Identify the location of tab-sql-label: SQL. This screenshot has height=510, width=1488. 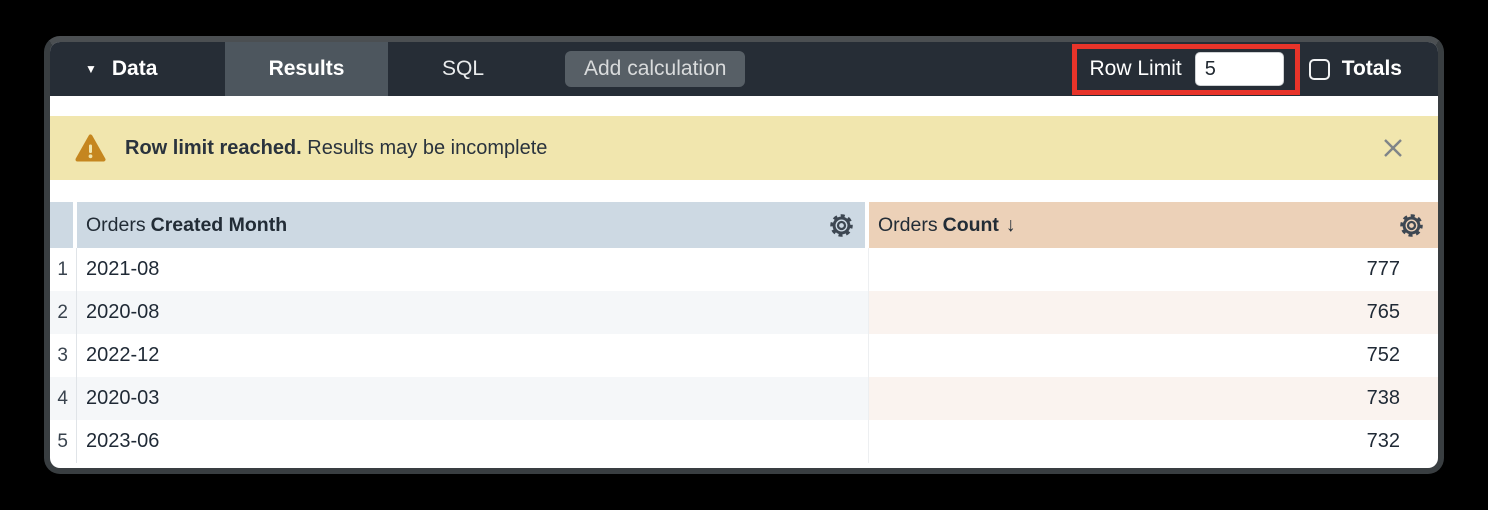
(463, 68).